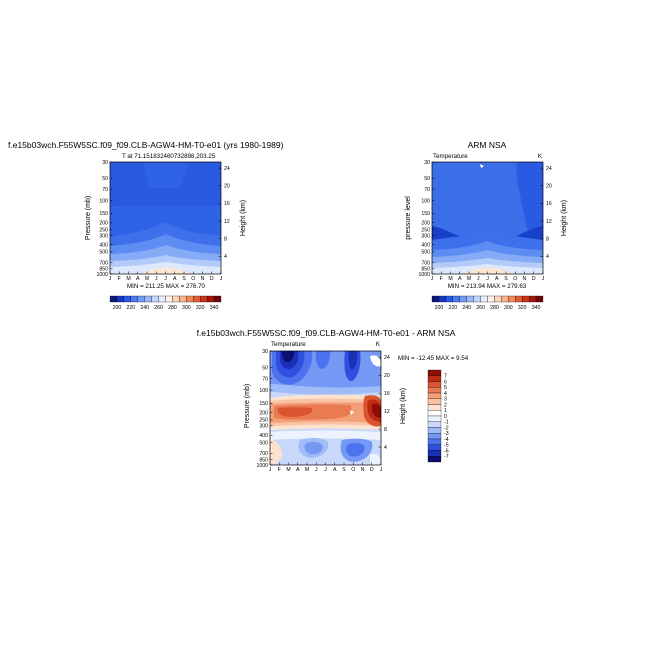 This screenshot has width=654, height=654. I want to click on colorbar-model: 200 220 240 260 280 300 320 340, so click(165, 303).